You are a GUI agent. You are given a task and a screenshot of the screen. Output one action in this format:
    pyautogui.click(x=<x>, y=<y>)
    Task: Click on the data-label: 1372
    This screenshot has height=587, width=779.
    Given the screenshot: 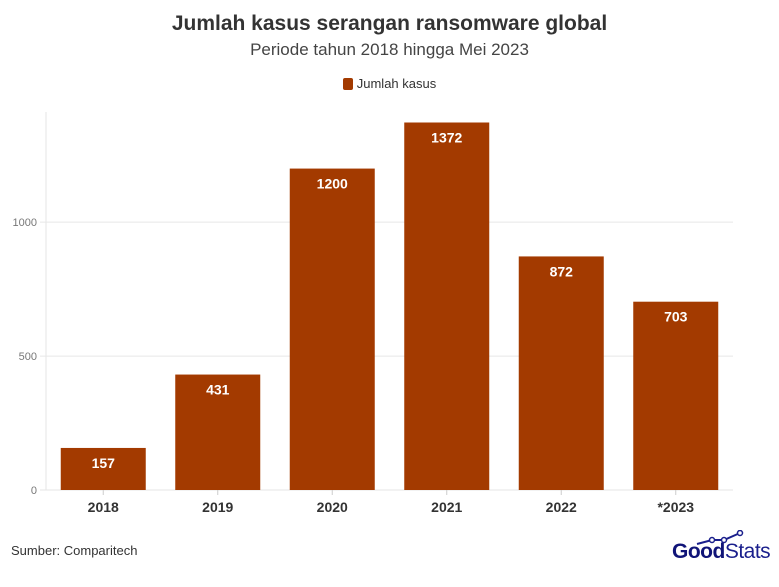 What is the action you would take?
    pyautogui.click(x=446, y=138)
    